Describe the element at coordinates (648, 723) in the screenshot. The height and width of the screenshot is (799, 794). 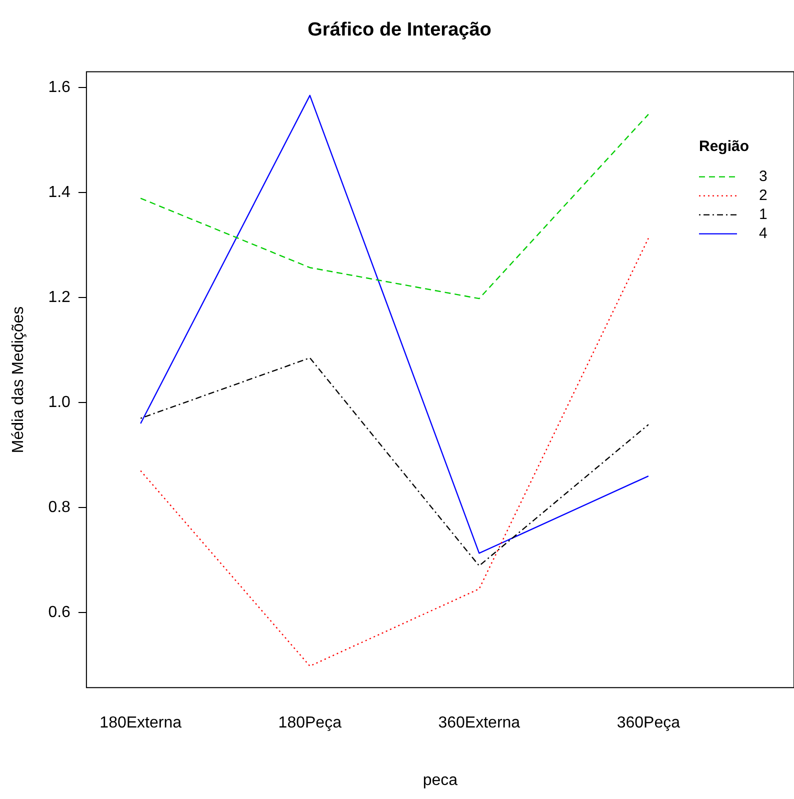
I see `x-tick-label: 360Peça` at that location.